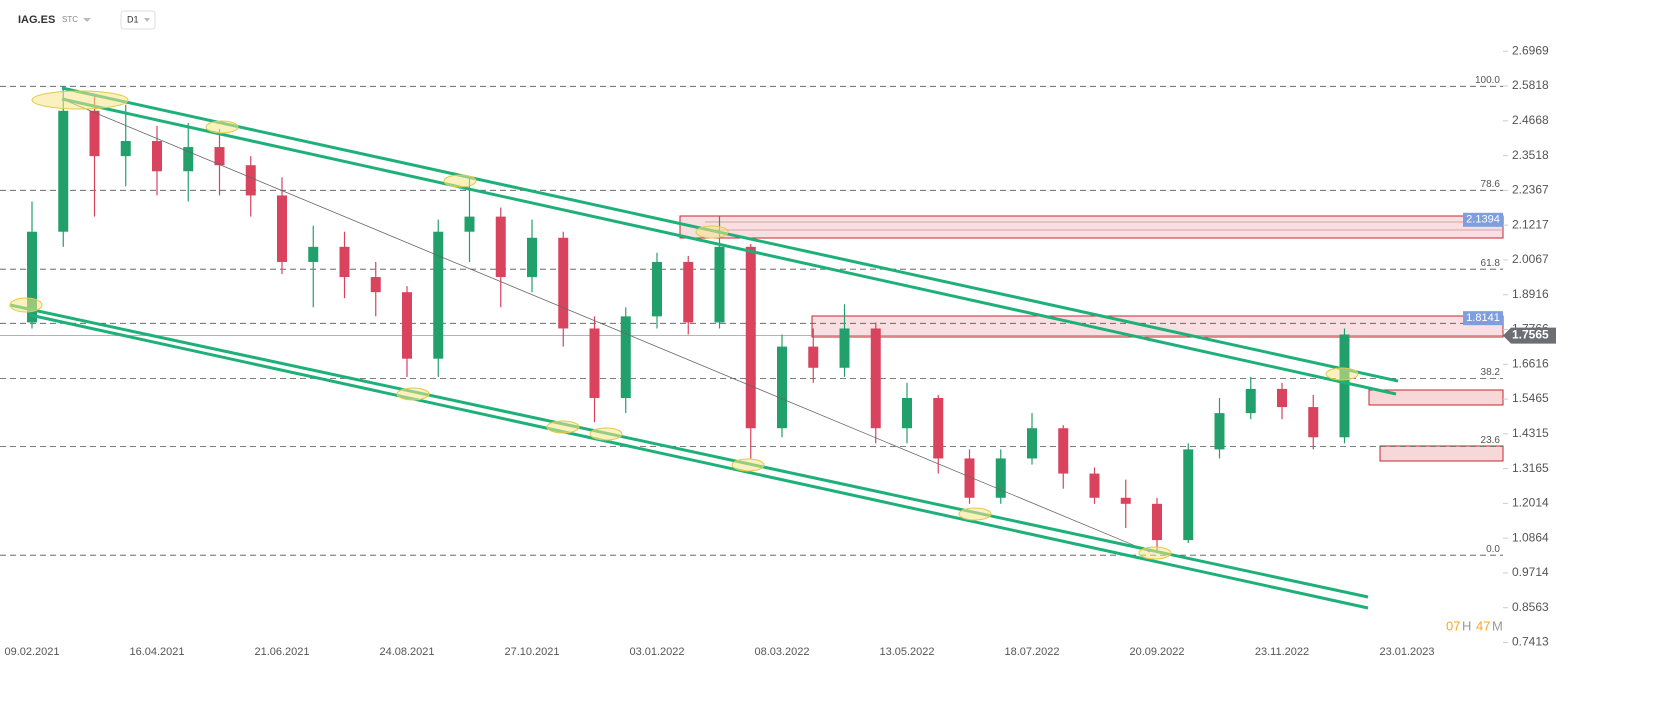  What do you see at coordinates (1530, 572) in the screenshot?
I see `y-tick-label: 0.9714` at bounding box center [1530, 572].